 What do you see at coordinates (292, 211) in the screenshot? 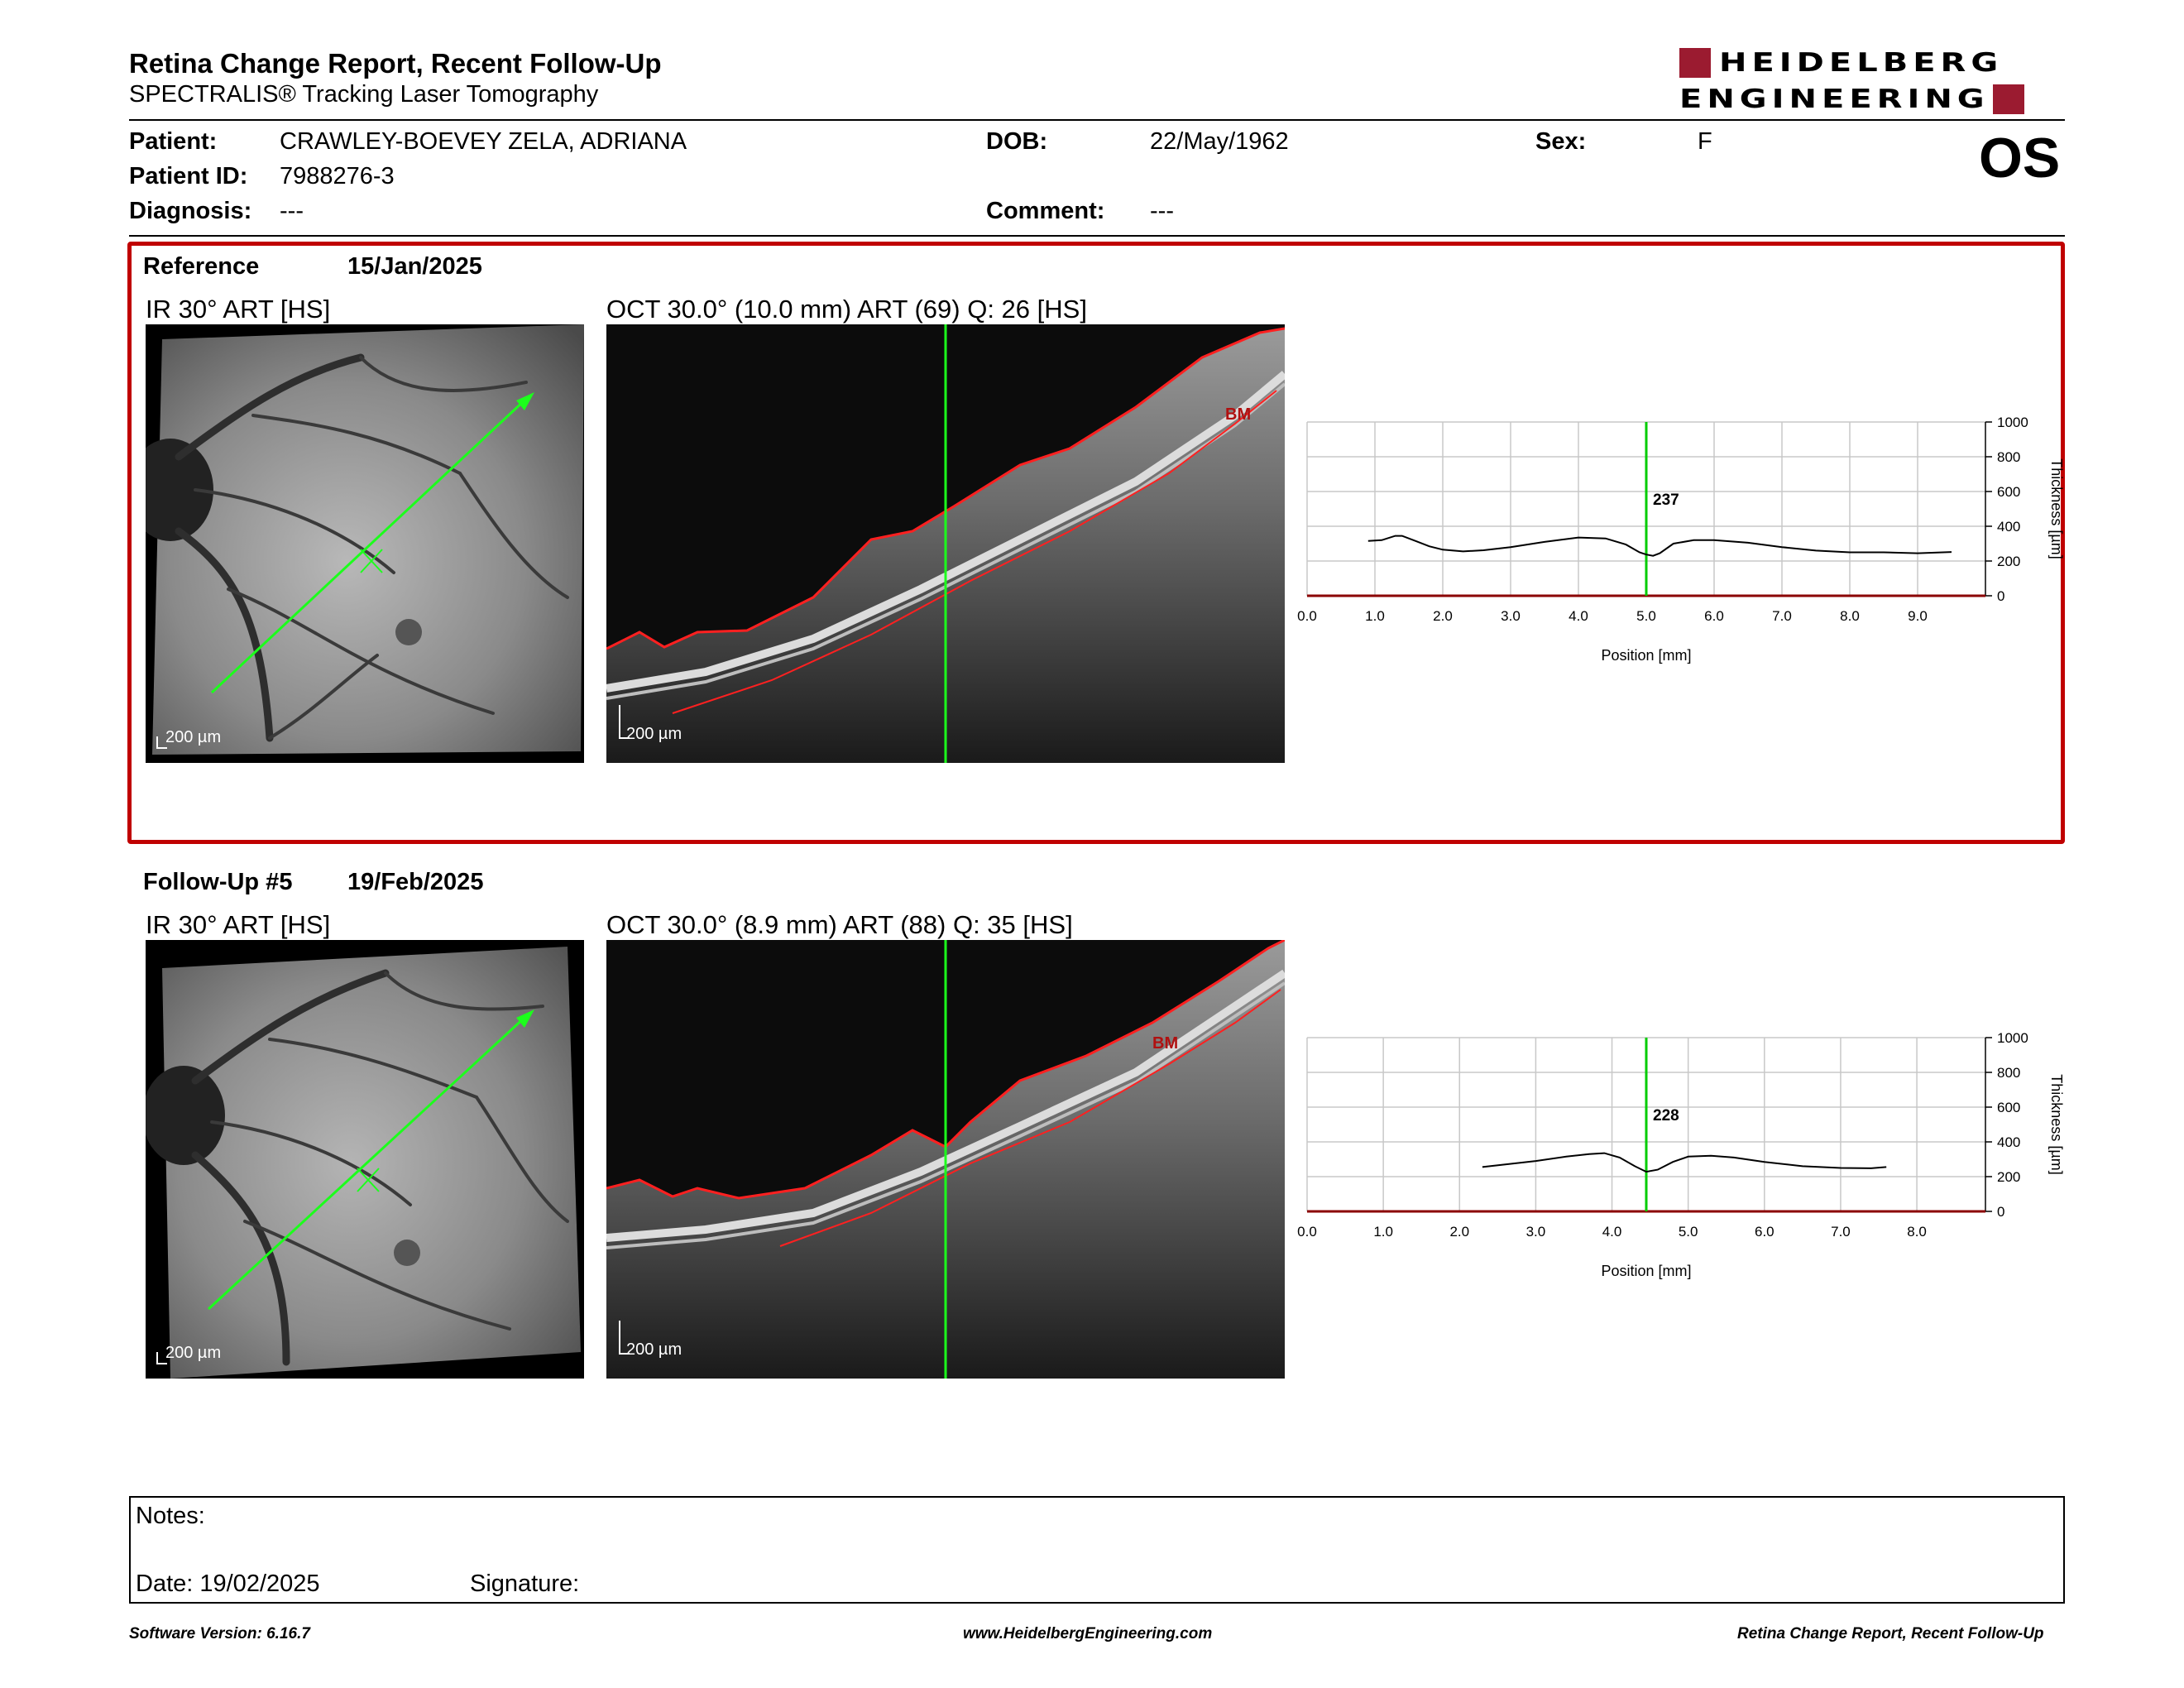
I see `diagnosis-value: ---` at bounding box center [292, 211].